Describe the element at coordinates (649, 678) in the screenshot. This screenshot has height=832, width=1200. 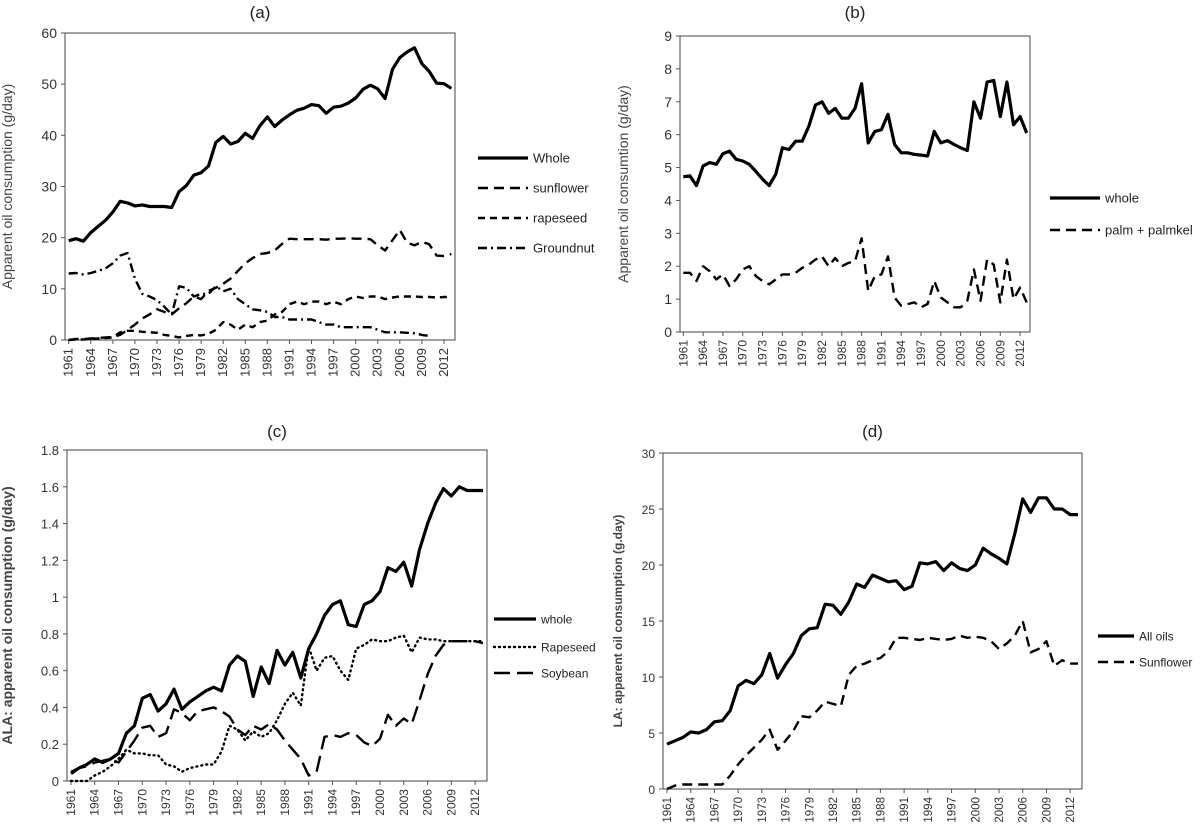
I see `y-tick-label: 10` at that location.